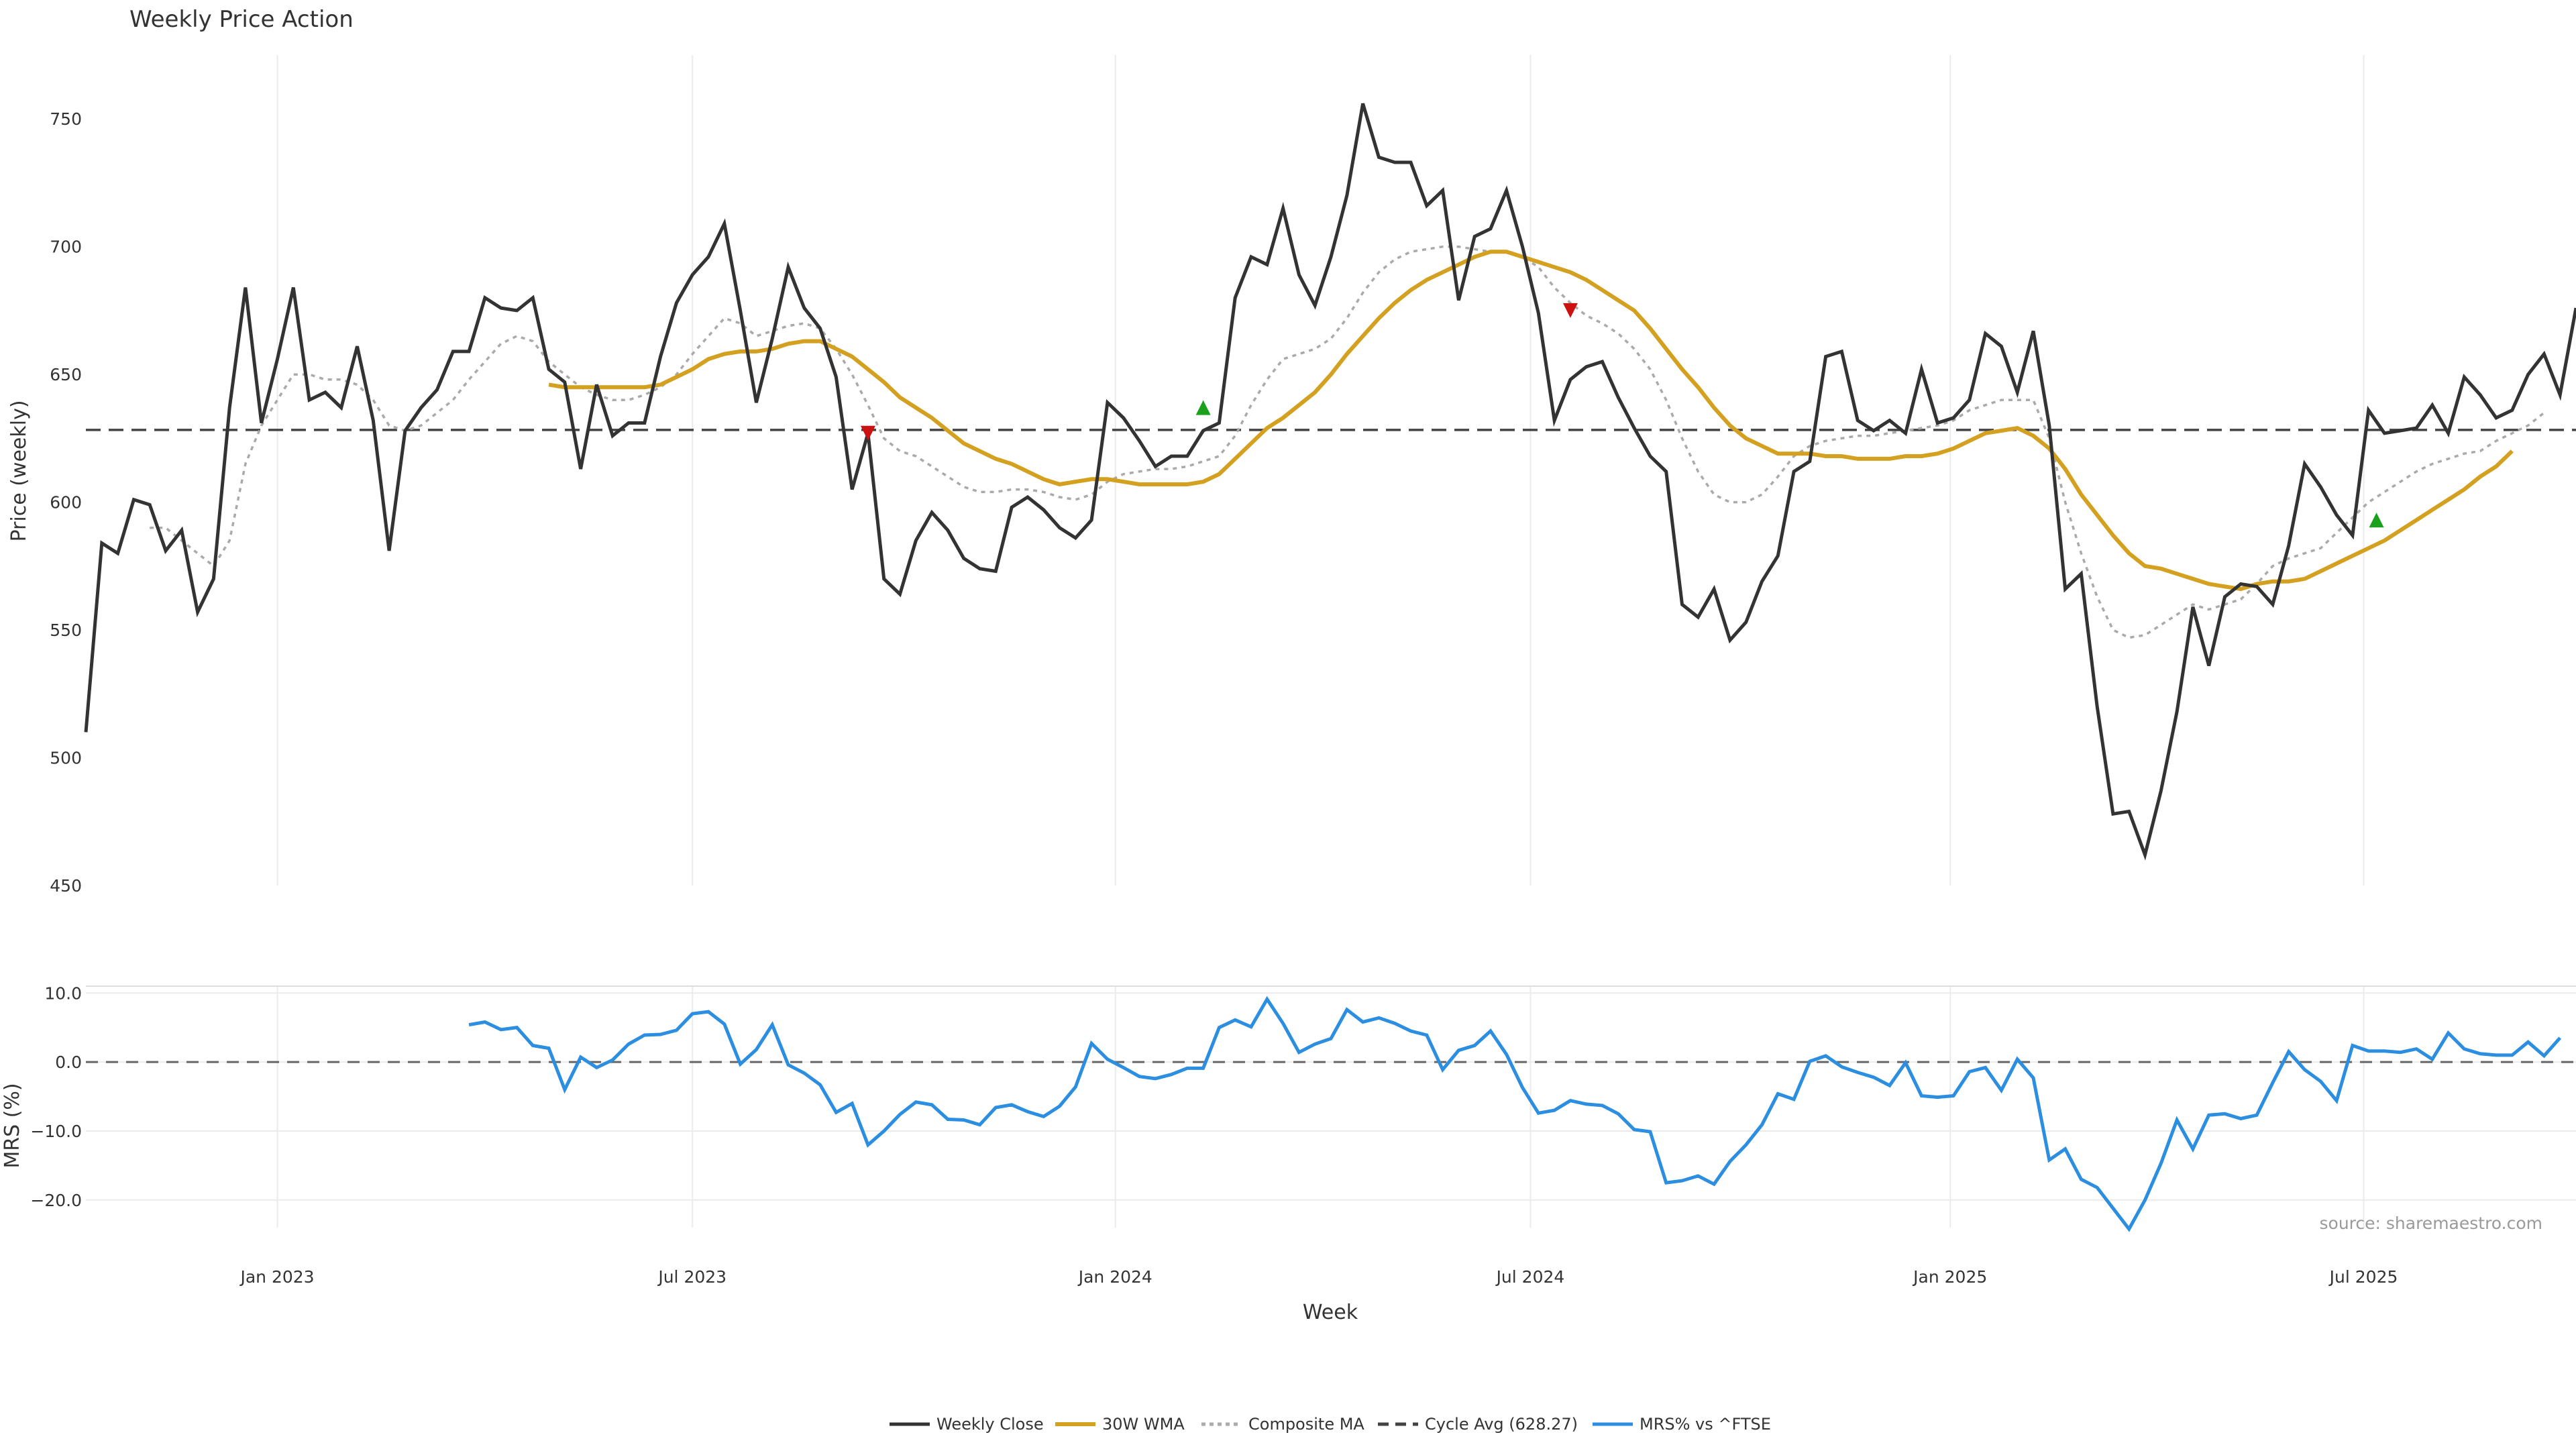  Describe the element at coordinates (1306, 1424) in the screenshot. I see `legend-label: Composite MA` at that location.